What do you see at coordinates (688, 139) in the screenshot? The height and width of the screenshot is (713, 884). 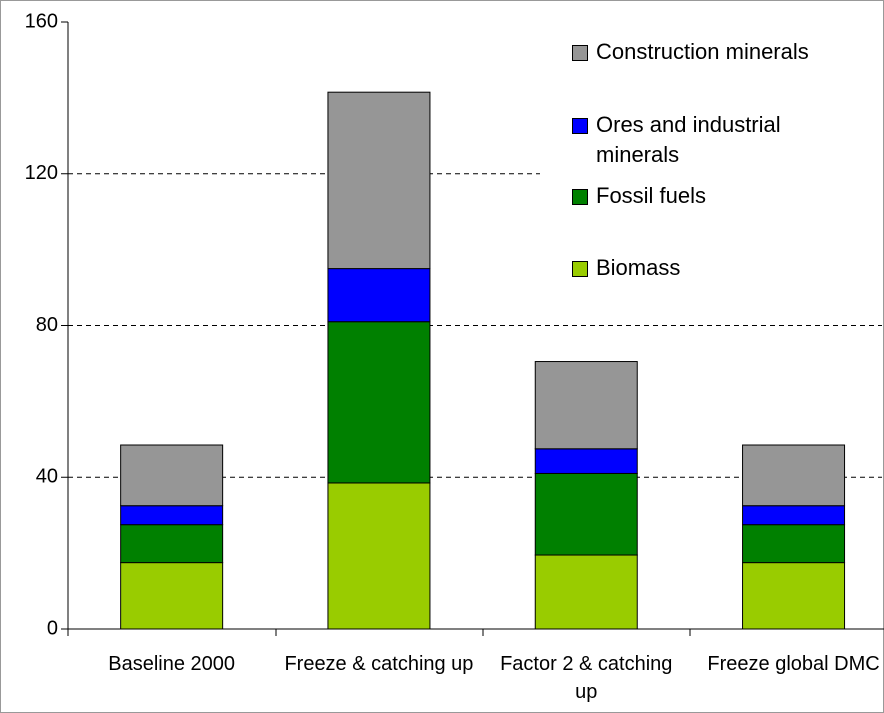 I see `legend-label: Ores and industrial minerals` at bounding box center [688, 139].